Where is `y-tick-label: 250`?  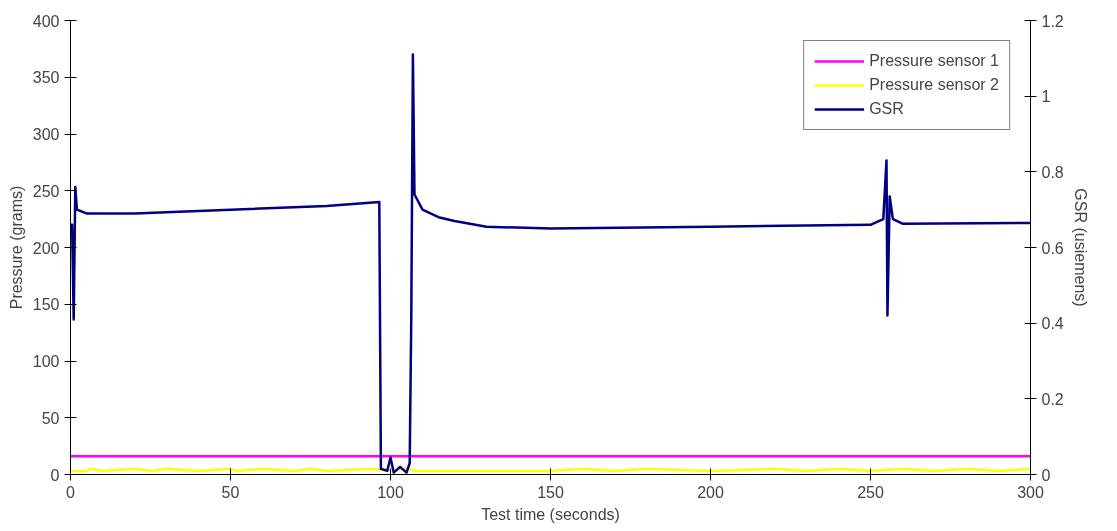 y-tick-label: 250 is located at coordinates (46, 191).